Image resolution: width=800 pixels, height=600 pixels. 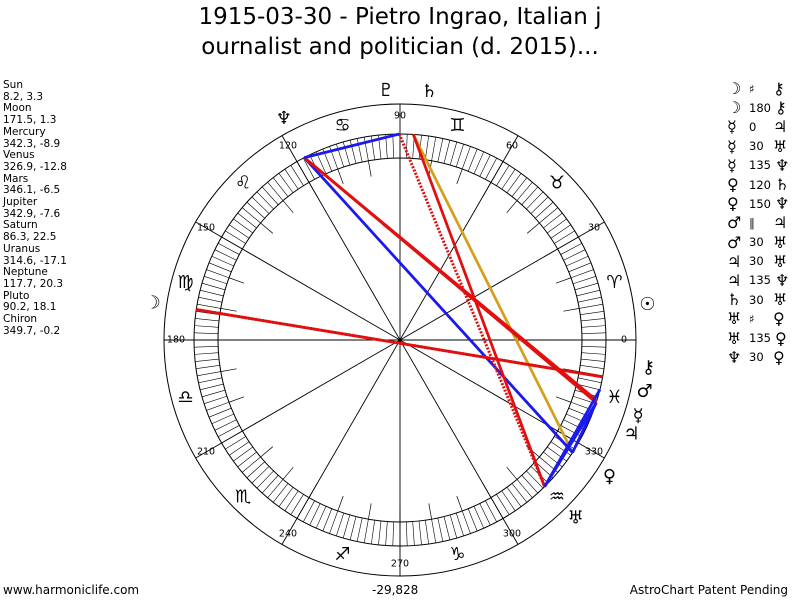 I want to click on degree-label-150: 150, so click(x=206, y=228).